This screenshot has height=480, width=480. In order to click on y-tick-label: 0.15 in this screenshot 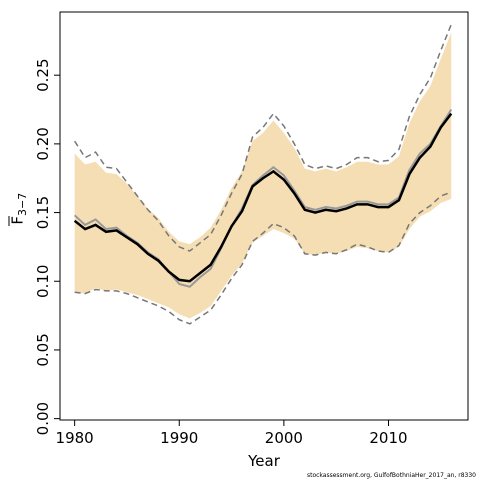, I will do `click(43, 212)`.